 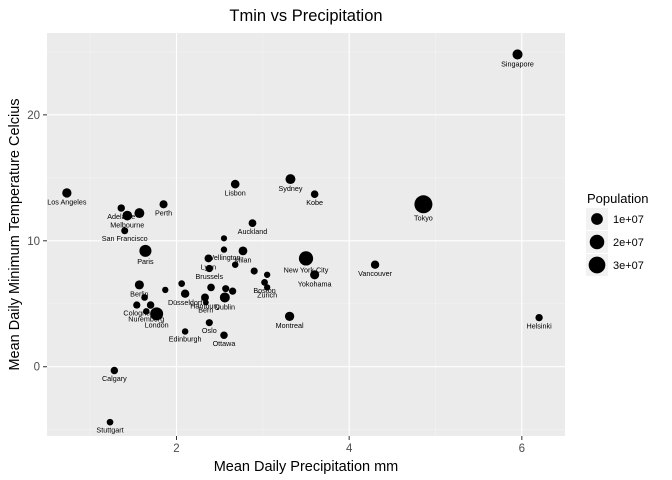 I want to click on point-label: Calgary, so click(x=114, y=378).